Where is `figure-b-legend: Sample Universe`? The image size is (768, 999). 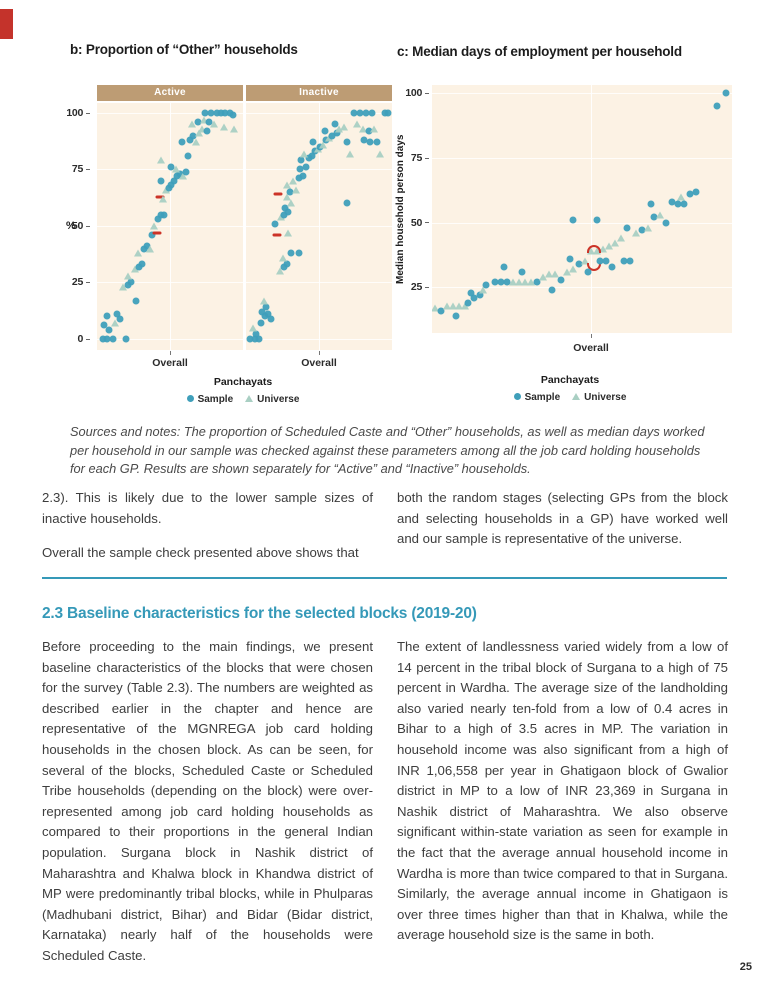 figure-b-legend: Sample Universe is located at coordinates (243, 399).